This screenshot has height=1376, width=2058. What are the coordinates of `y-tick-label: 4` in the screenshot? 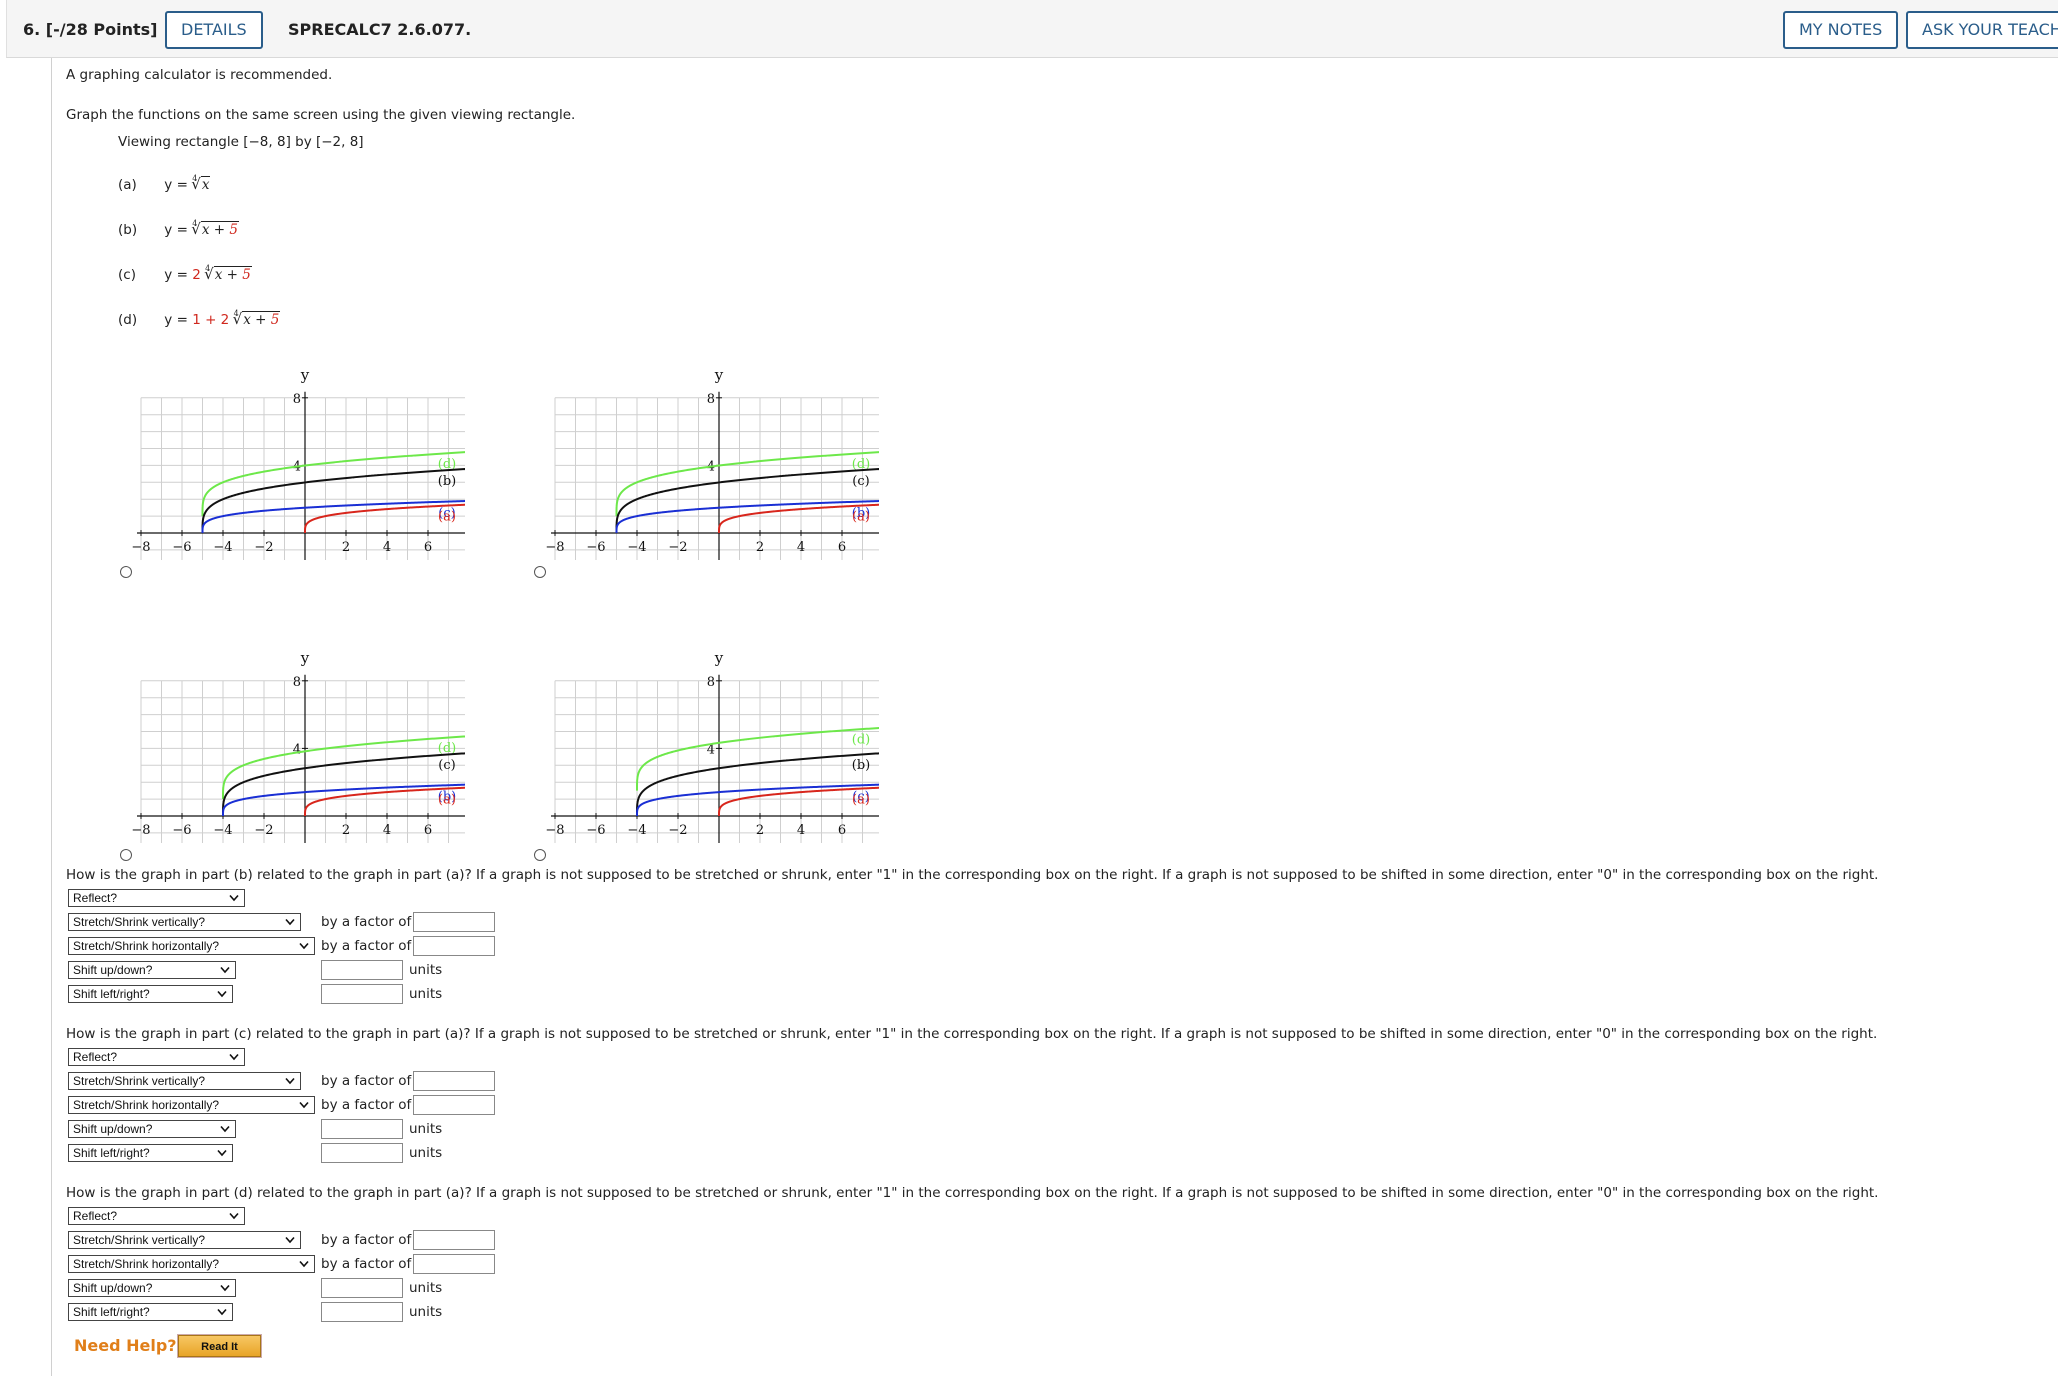 It's located at (297, 749).